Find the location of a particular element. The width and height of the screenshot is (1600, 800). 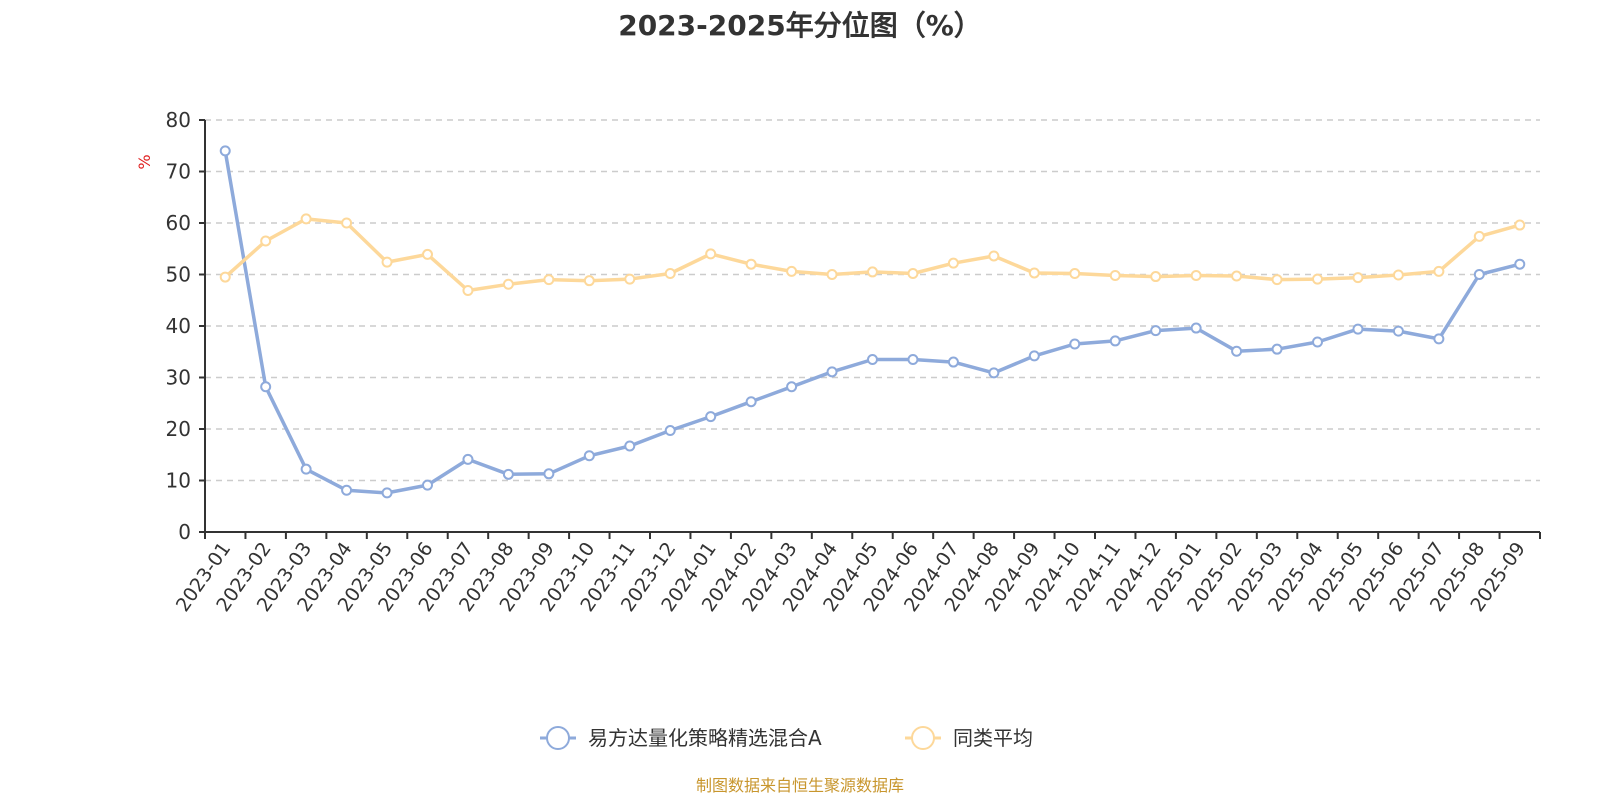

legend-item-2: 同类平均 is located at coordinates (969, 738).